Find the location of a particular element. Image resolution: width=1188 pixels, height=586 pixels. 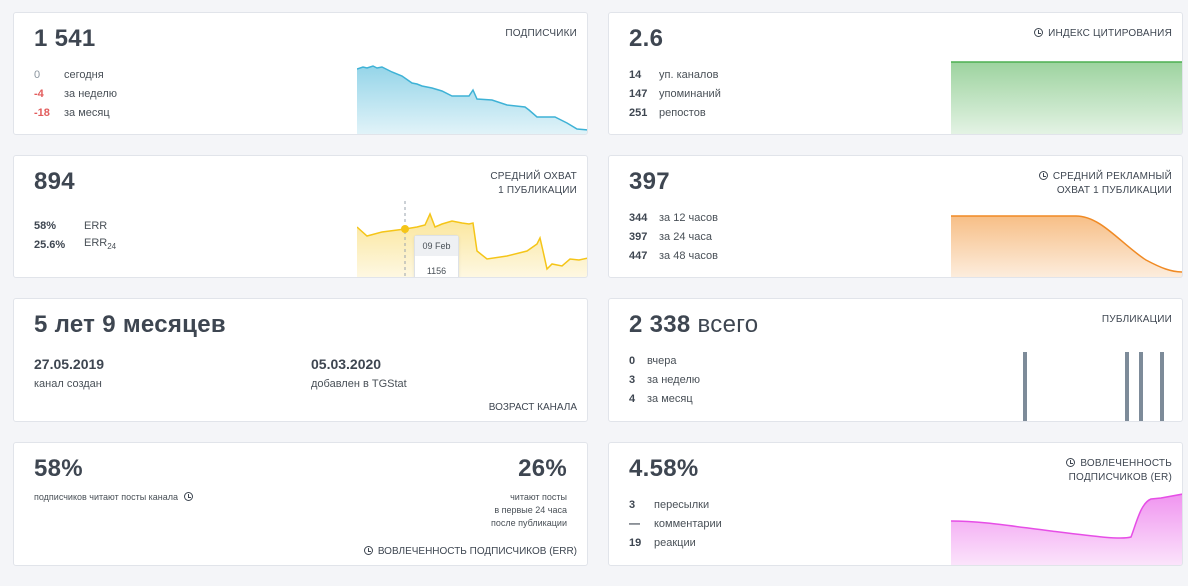

stat-comments: — комментарии is located at coordinates (675, 523).